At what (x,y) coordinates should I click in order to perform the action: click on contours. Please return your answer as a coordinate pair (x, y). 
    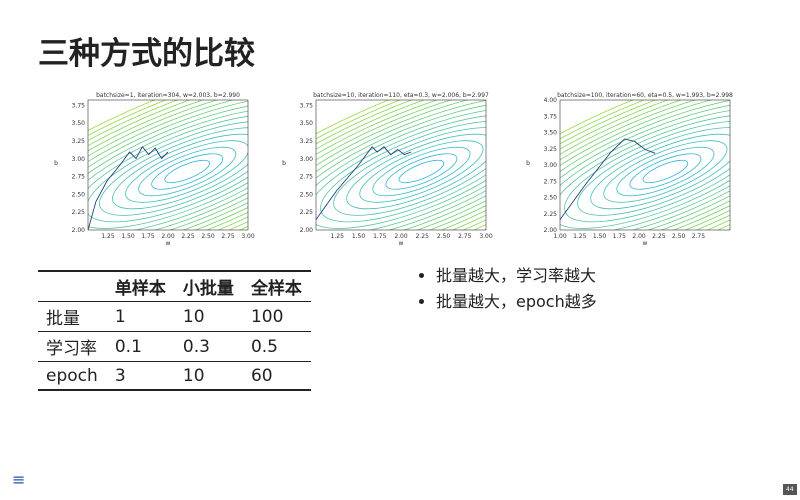
    Looking at the image, I should click on (401, 165).